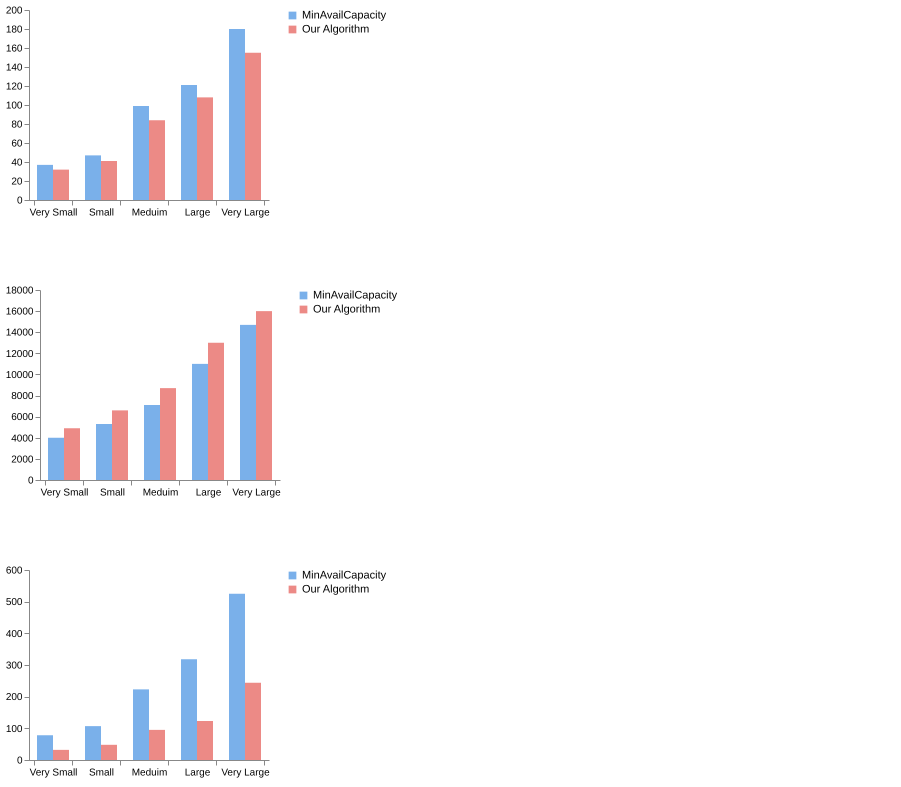 The width and height of the screenshot is (901, 787). Describe the element at coordinates (14, 634) in the screenshot. I see `y-tick-label: 400` at that location.